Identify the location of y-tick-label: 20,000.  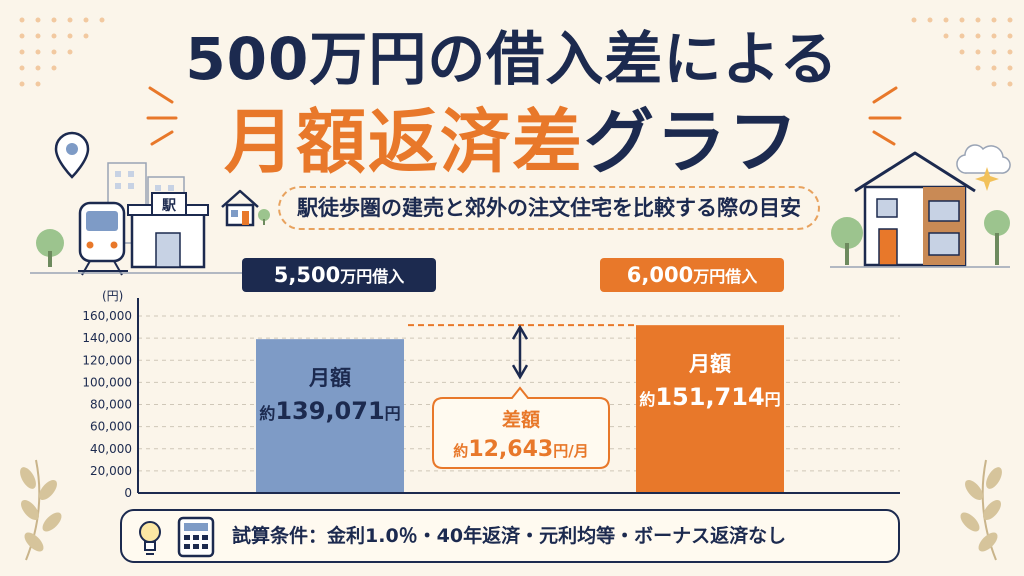
(111, 471).